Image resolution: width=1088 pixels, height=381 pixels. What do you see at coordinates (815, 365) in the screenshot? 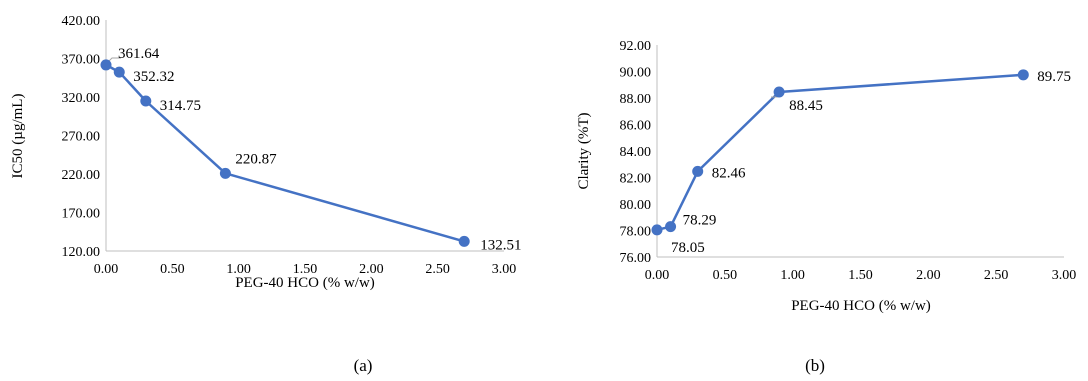
I see `panel-label: (b)` at bounding box center [815, 365].